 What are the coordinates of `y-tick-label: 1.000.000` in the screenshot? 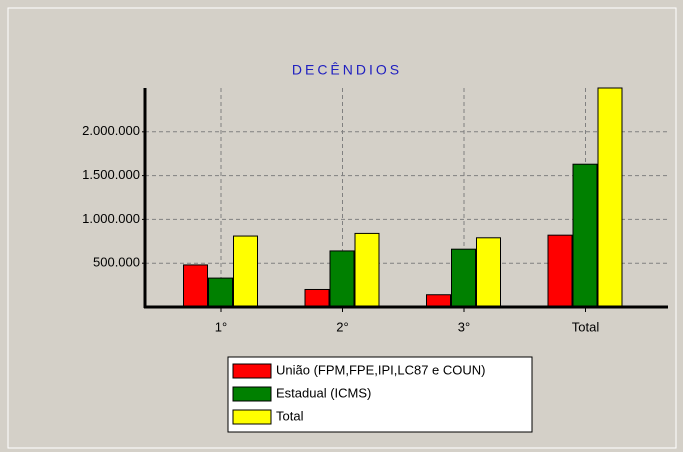 It's located at (111, 218).